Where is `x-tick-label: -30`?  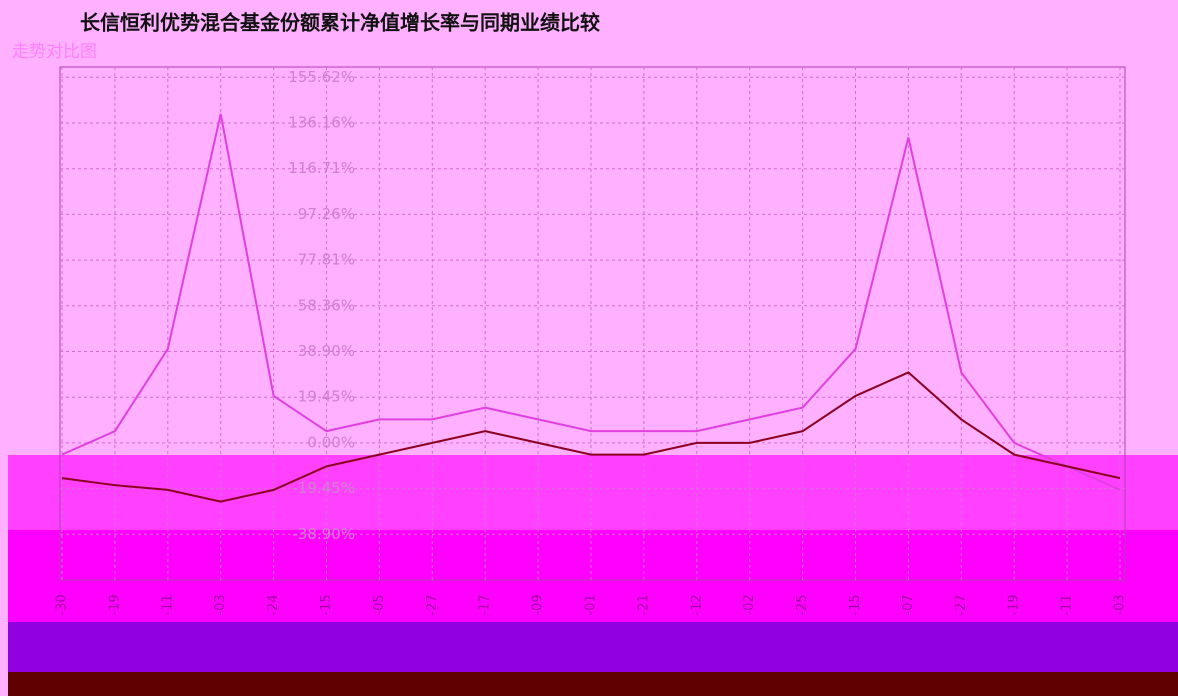 x-tick-label: -30 is located at coordinates (62, 604).